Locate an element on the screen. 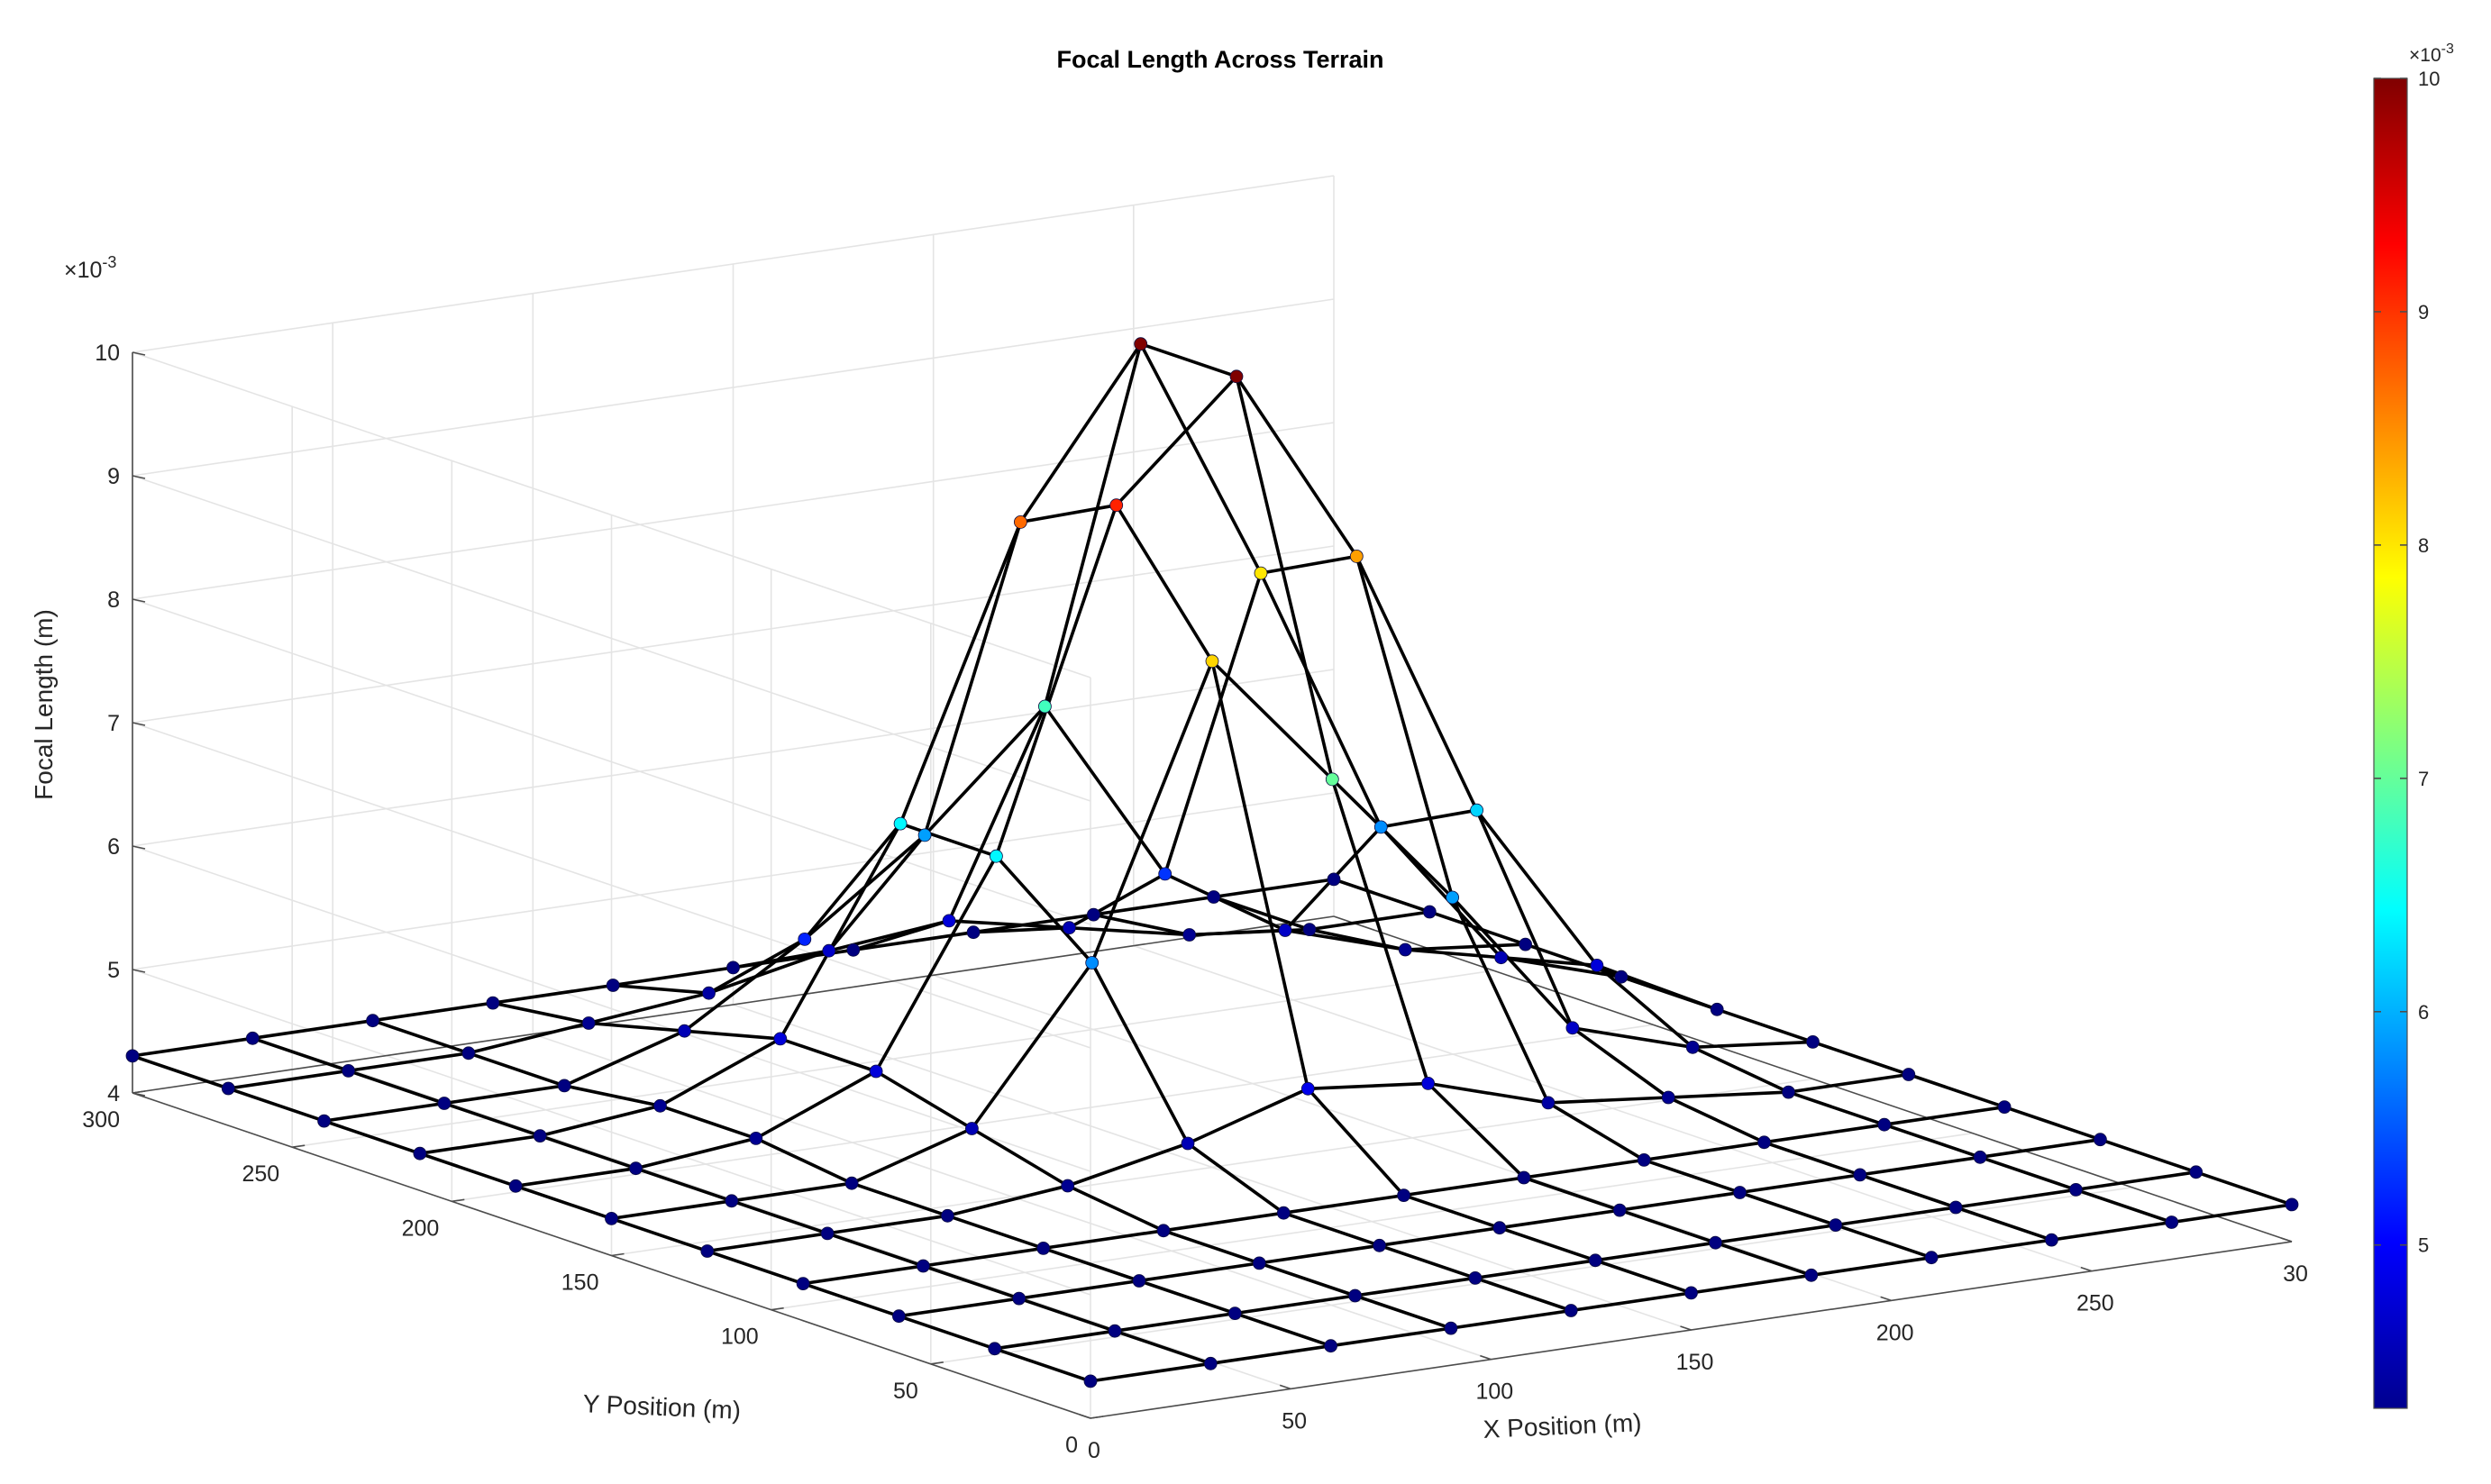 Image resolution: width=2491 pixels, height=1484 pixels. x-tick-label: 150 is located at coordinates (1695, 1362).